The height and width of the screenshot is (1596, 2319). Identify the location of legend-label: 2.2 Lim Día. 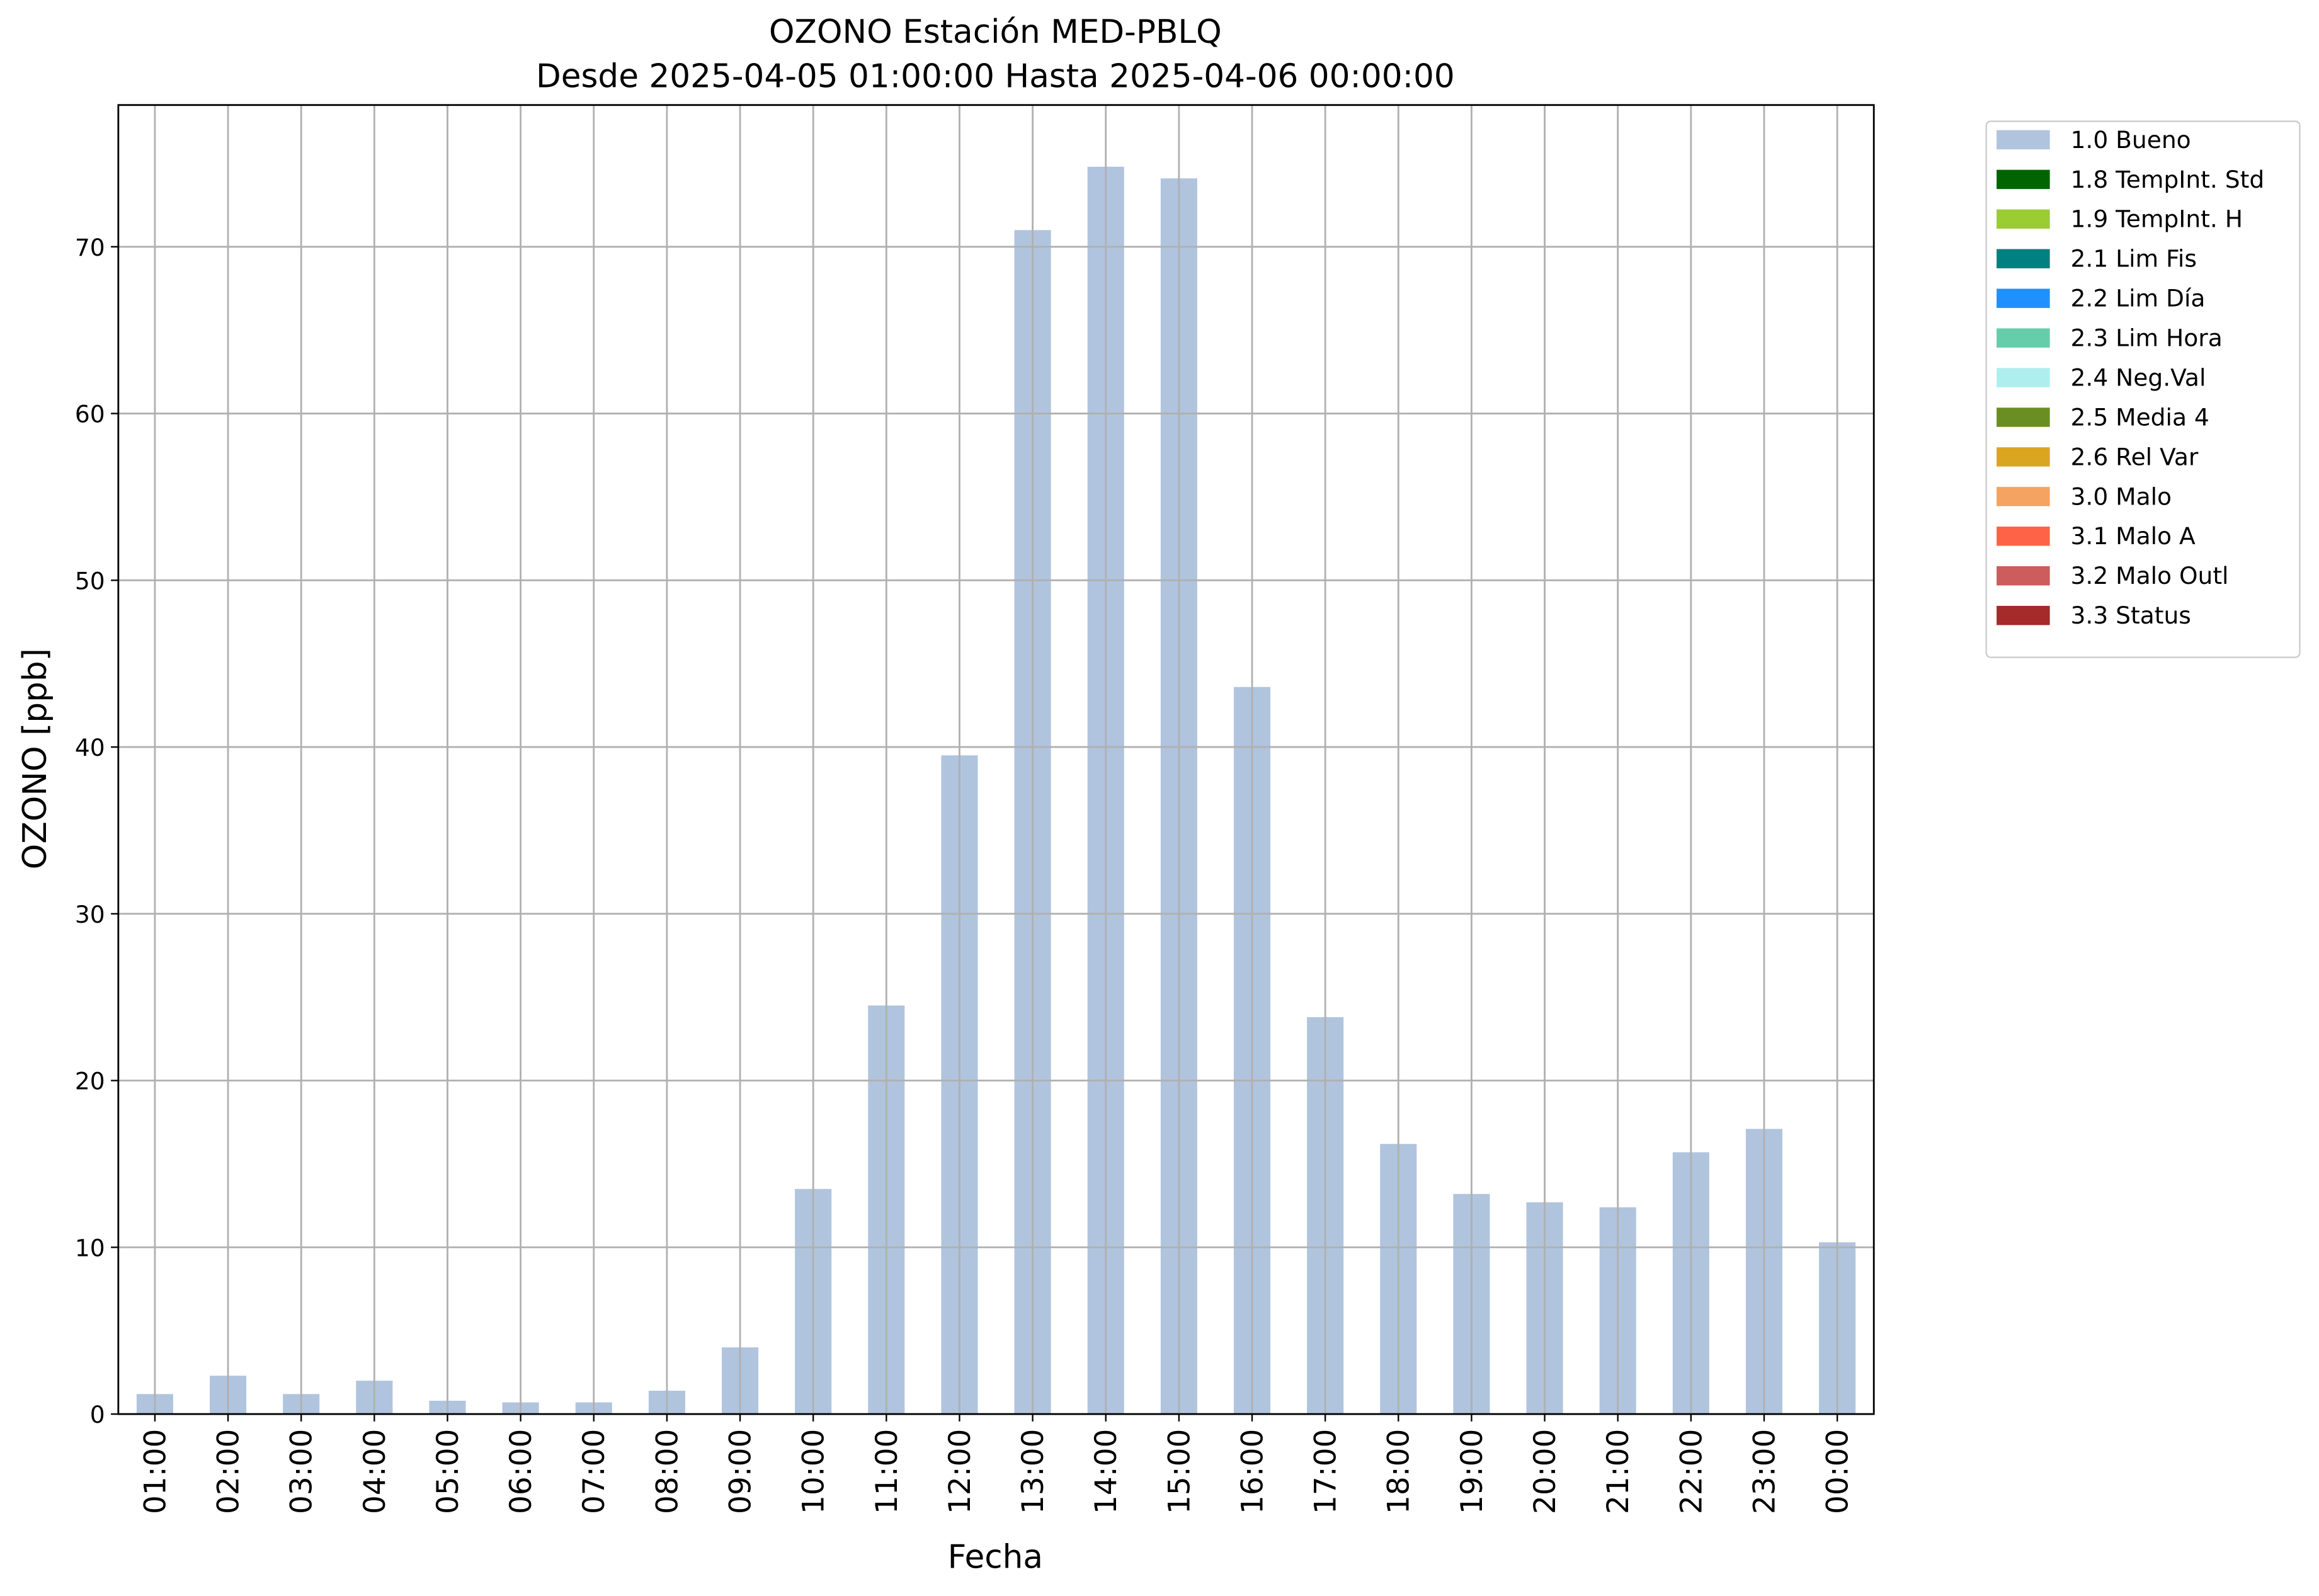
(2138, 298).